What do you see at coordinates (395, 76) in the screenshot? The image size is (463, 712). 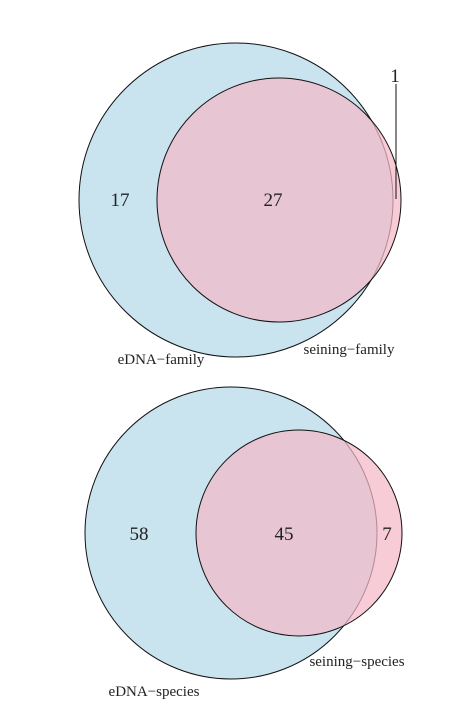 I see `seining-family-only-count: 1` at bounding box center [395, 76].